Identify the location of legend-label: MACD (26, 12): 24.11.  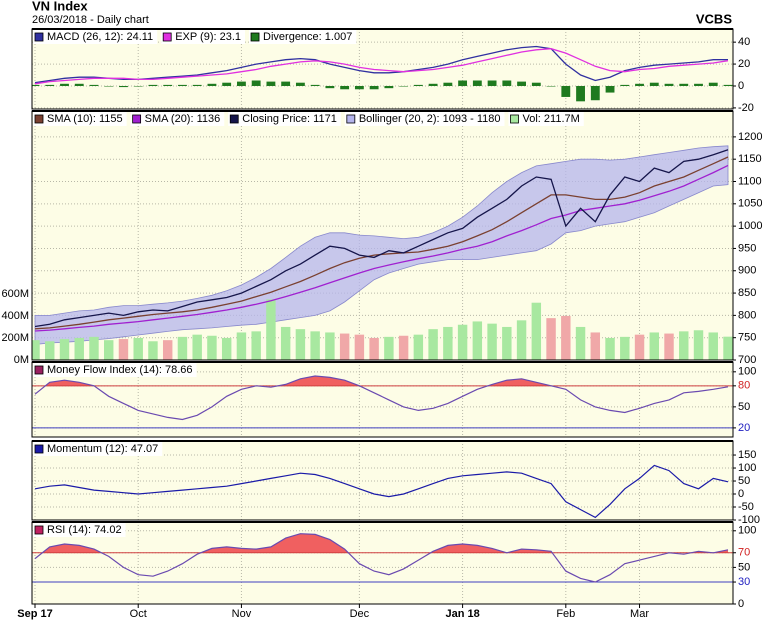
(100, 37).